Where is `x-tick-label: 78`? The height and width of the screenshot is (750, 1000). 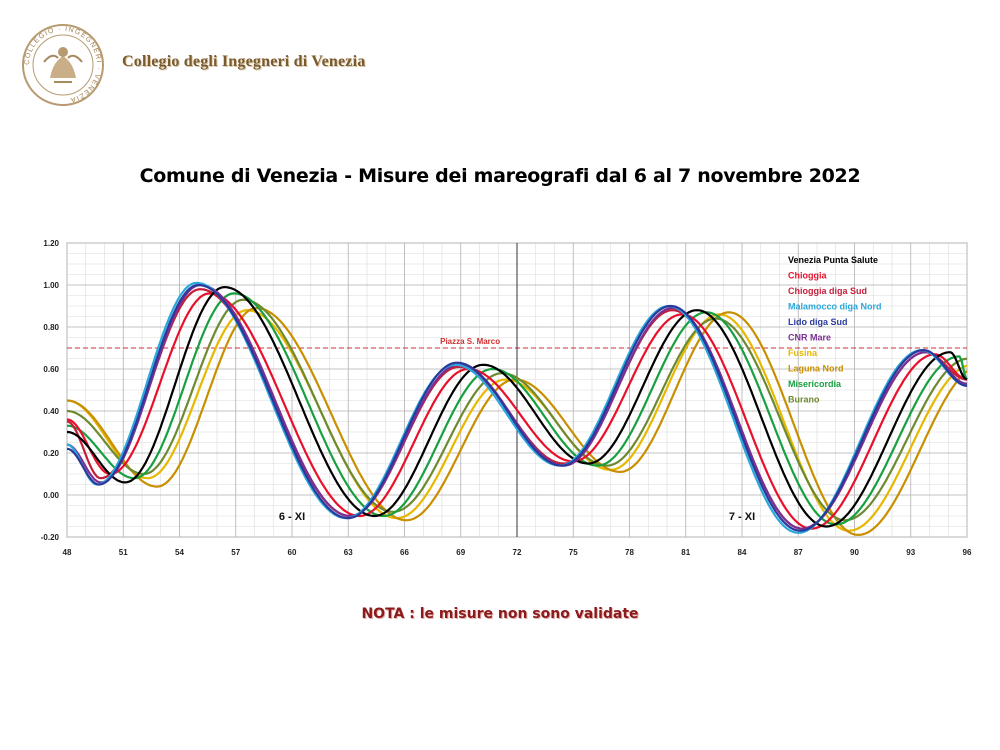
x-tick-label: 78 is located at coordinates (629, 552).